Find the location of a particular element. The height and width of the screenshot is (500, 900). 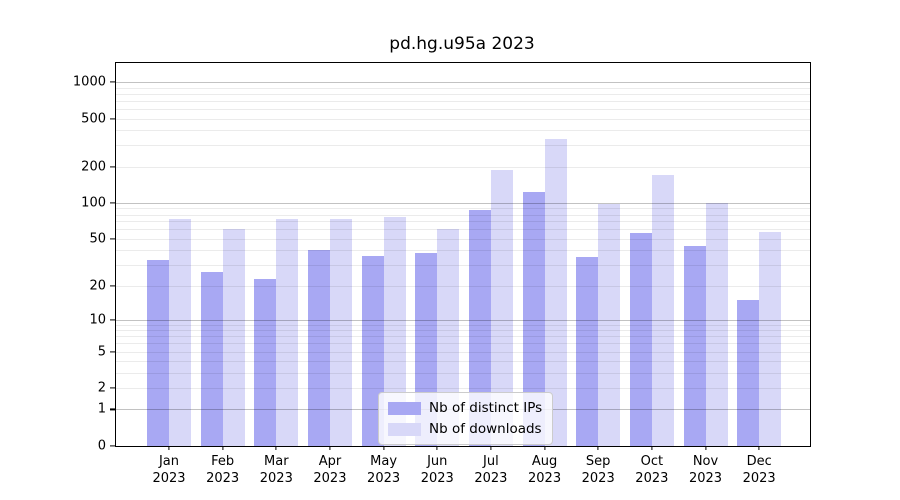

bar-downloads-apr is located at coordinates (340, 332).